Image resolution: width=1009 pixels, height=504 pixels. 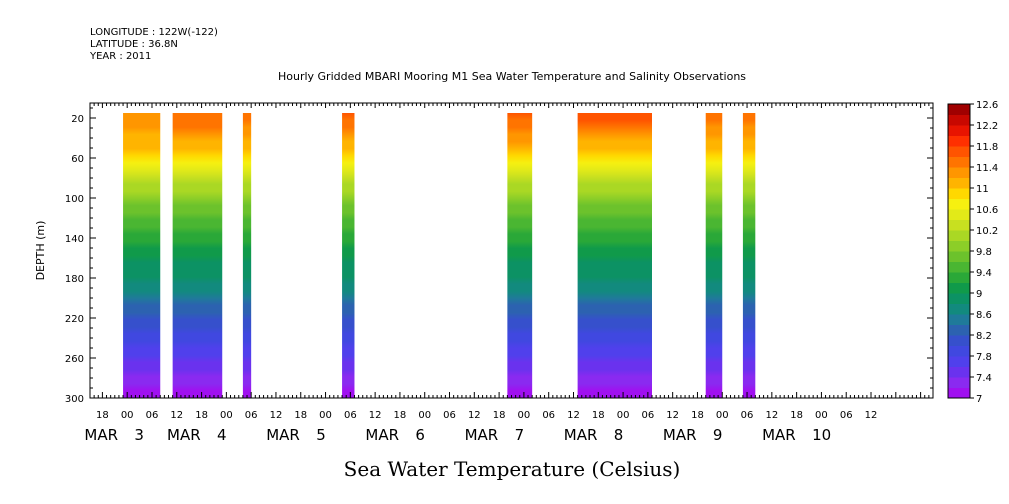 What do you see at coordinates (154, 32) in the screenshot?
I see `longitude-label: LONGITUDE : 122W(-122)` at bounding box center [154, 32].